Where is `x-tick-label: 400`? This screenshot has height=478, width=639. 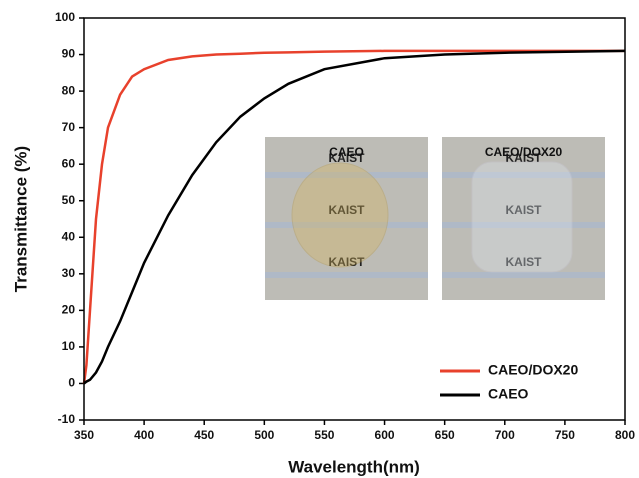
x-tick-label: 400 is located at coordinates (144, 435).